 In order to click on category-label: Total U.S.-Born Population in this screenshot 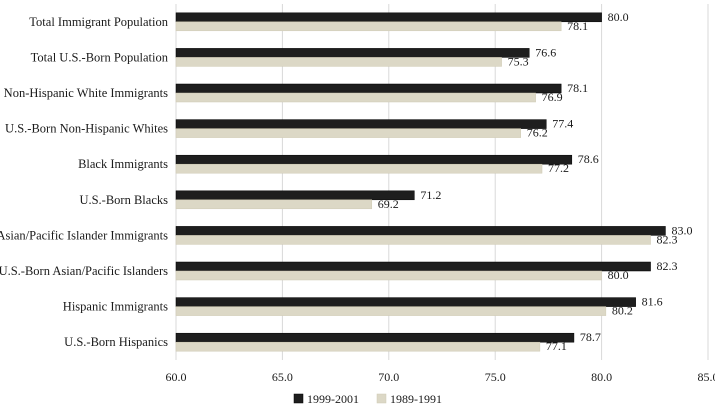, I will do `click(100, 57)`.